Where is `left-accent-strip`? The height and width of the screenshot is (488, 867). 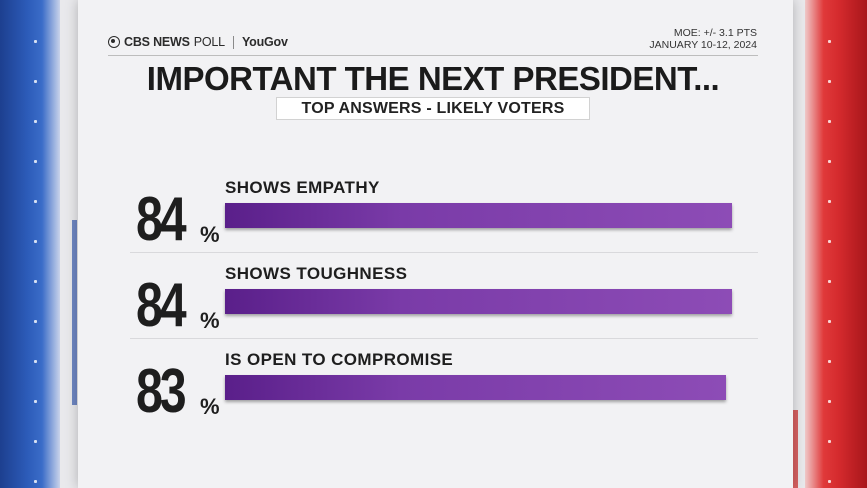 left-accent-strip is located at coordinates (74, 312).